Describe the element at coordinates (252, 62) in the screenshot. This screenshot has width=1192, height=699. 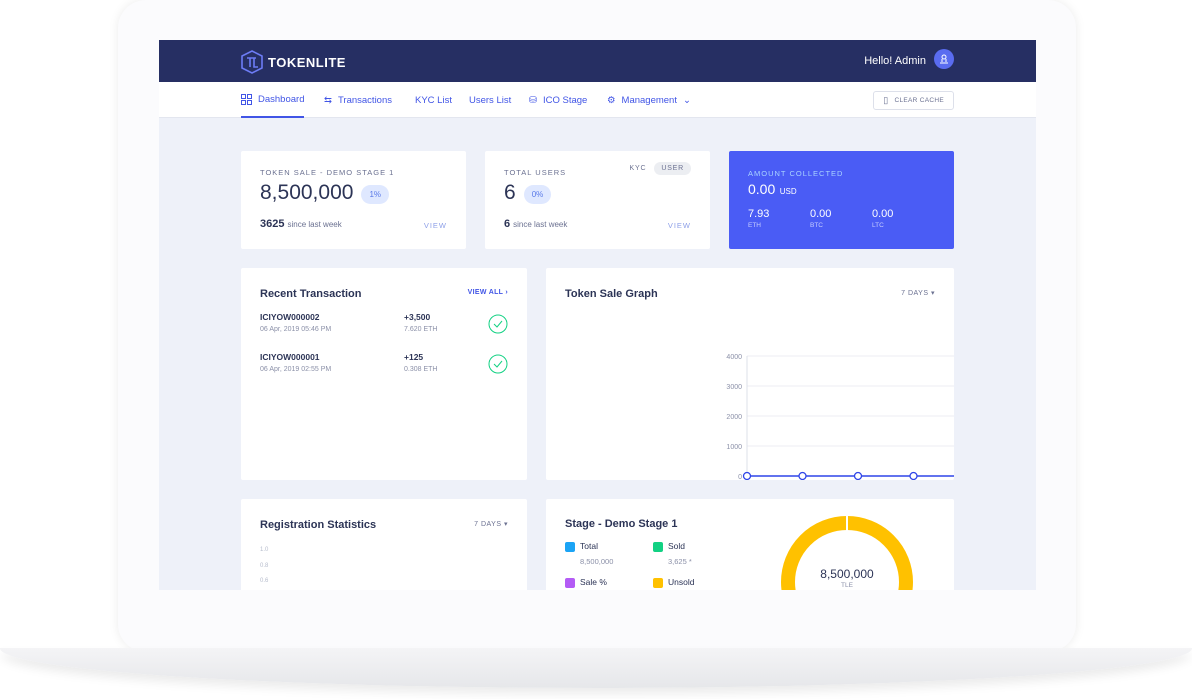
I see `logo-icon` at that location.